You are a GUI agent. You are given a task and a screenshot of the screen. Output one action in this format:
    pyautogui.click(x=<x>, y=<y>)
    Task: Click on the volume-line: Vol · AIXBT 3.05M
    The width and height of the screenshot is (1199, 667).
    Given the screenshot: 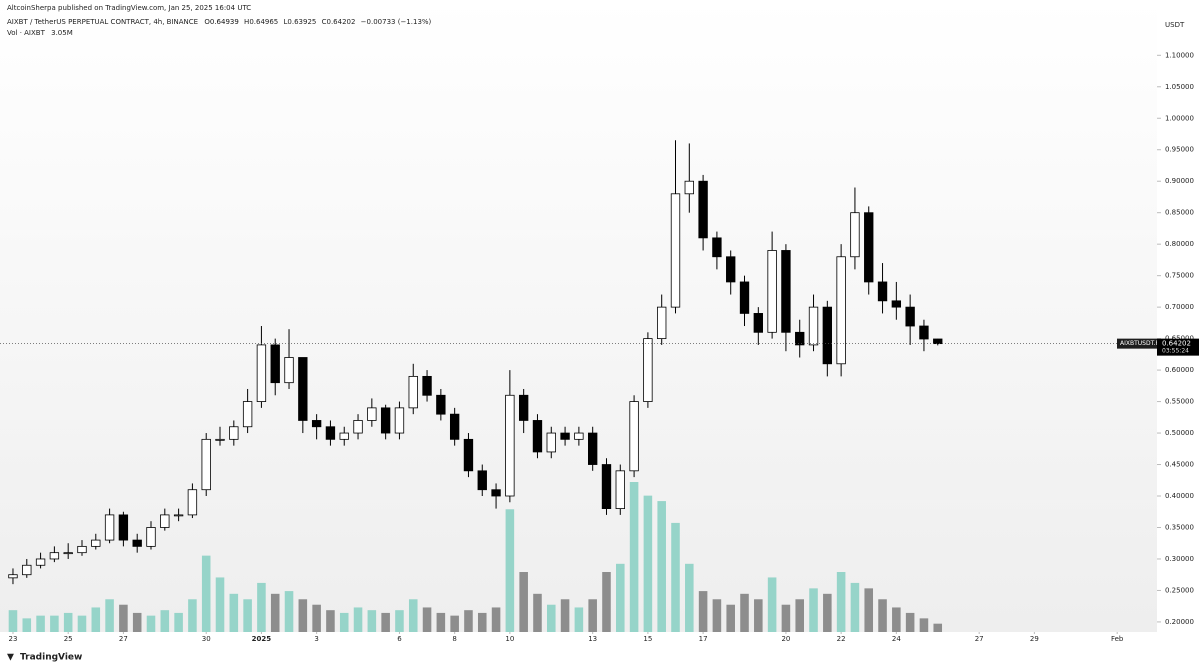 What is the action you would take?
    pyautogui.click(x=40, y=33)
    